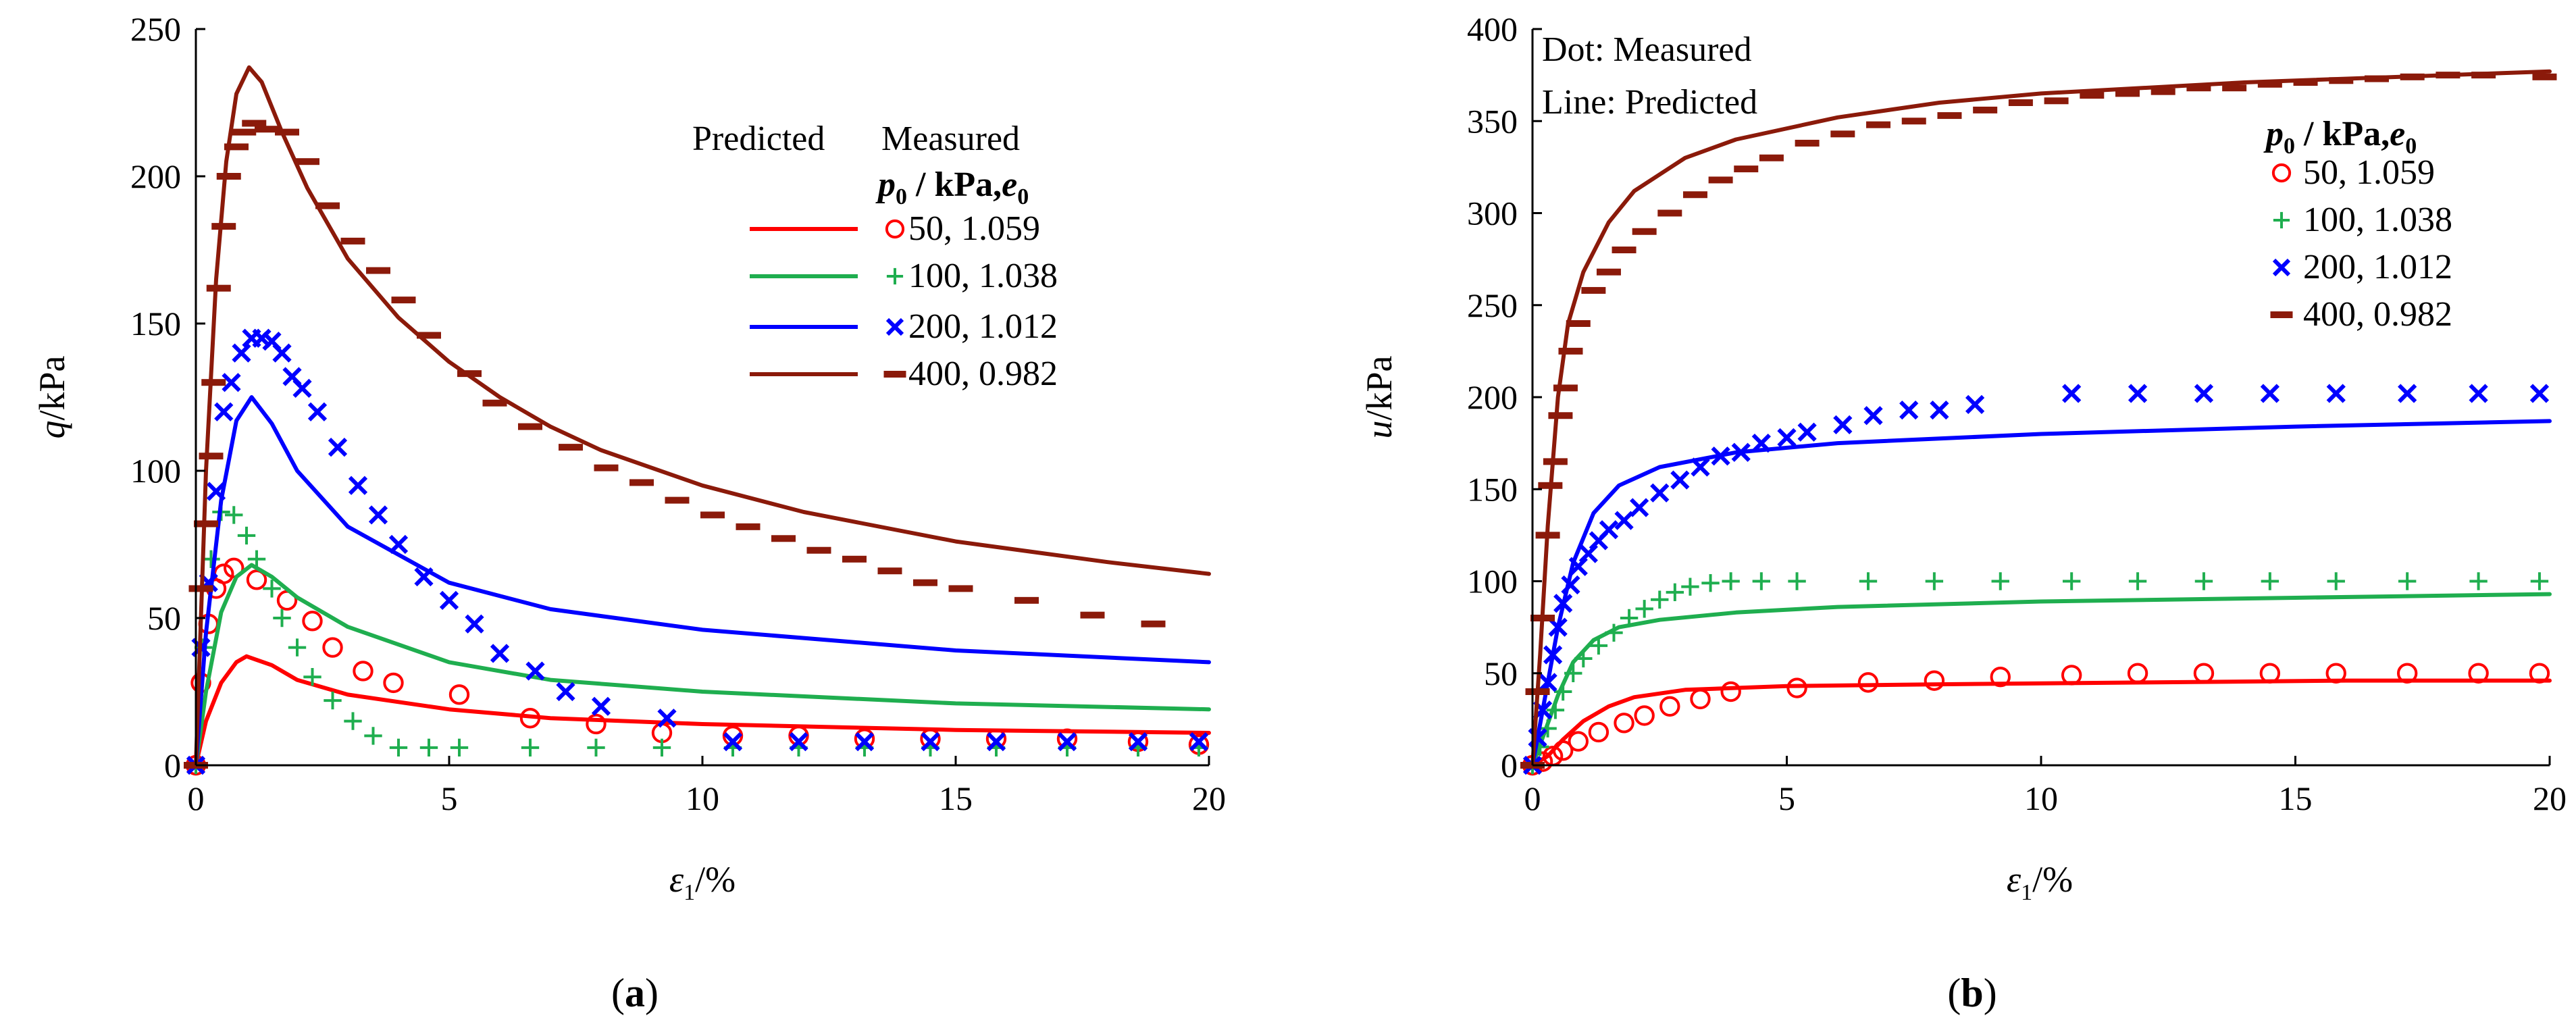 The height and width of the screenshot is (1026, 2576). I want to click on panel-a-legend-label-0: 50, 1.059, so click(974, 228).